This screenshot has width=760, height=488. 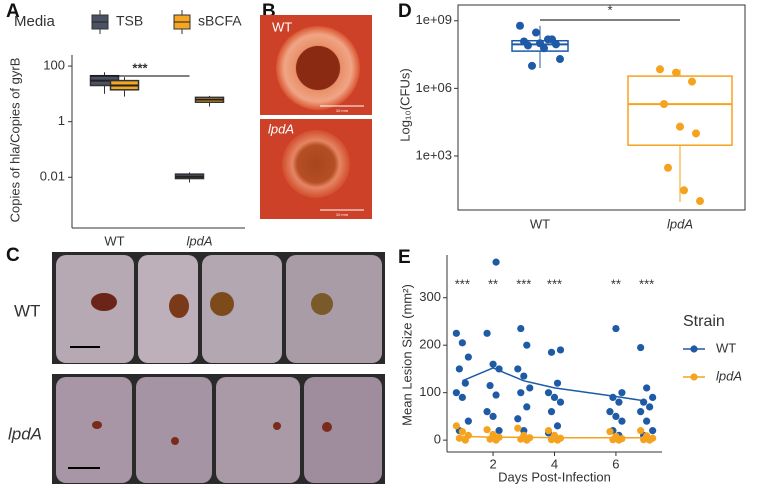 What do you see at coordinates (433, 19) in the screenshot?
I see `y-tick-label: 1e+09` at bounding box center [433, 19].